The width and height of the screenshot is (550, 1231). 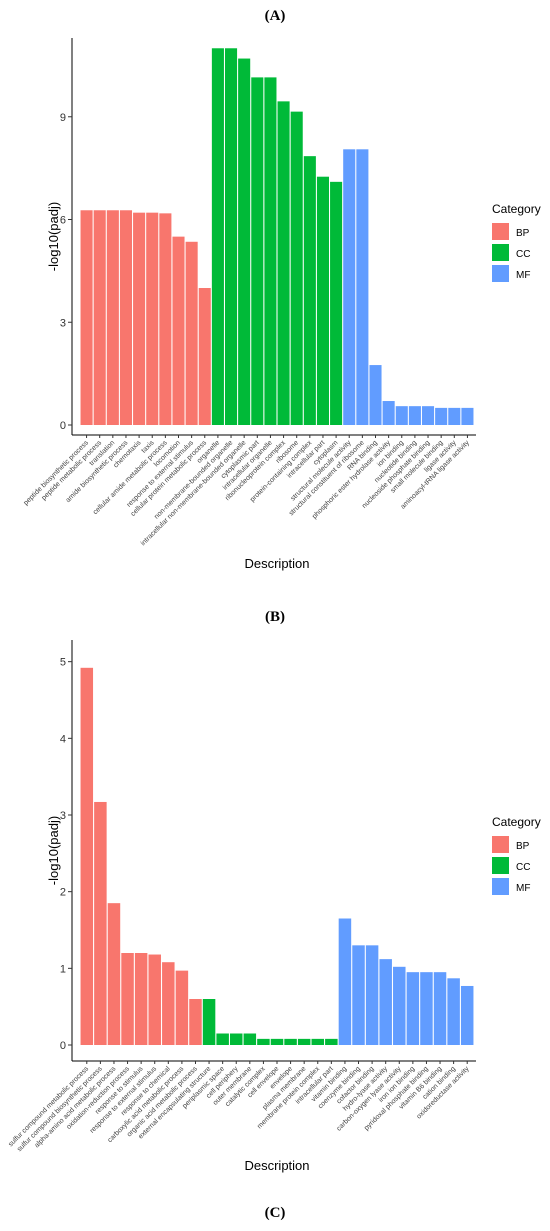 I want to click on panel-label-b: (B), so click(x=275, y=617).